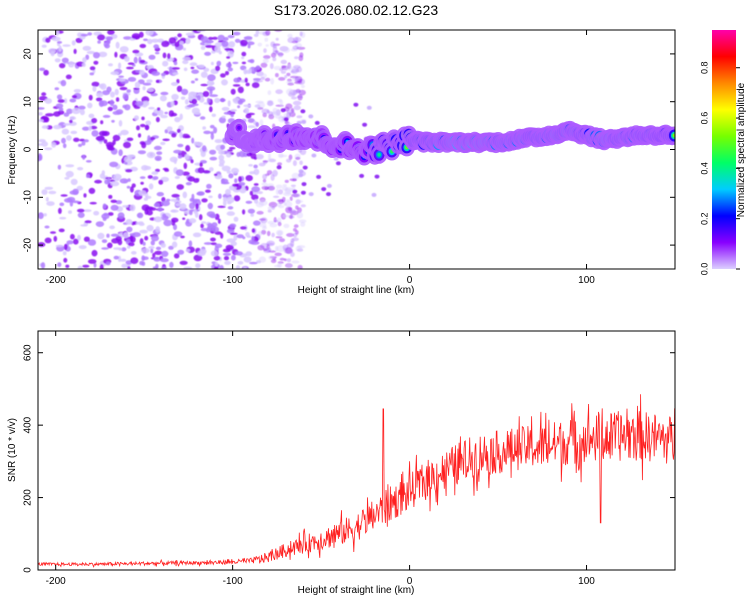 The width and height of the screenshot is (750, 600). I want to click on ridge-band, so click(449, 142).